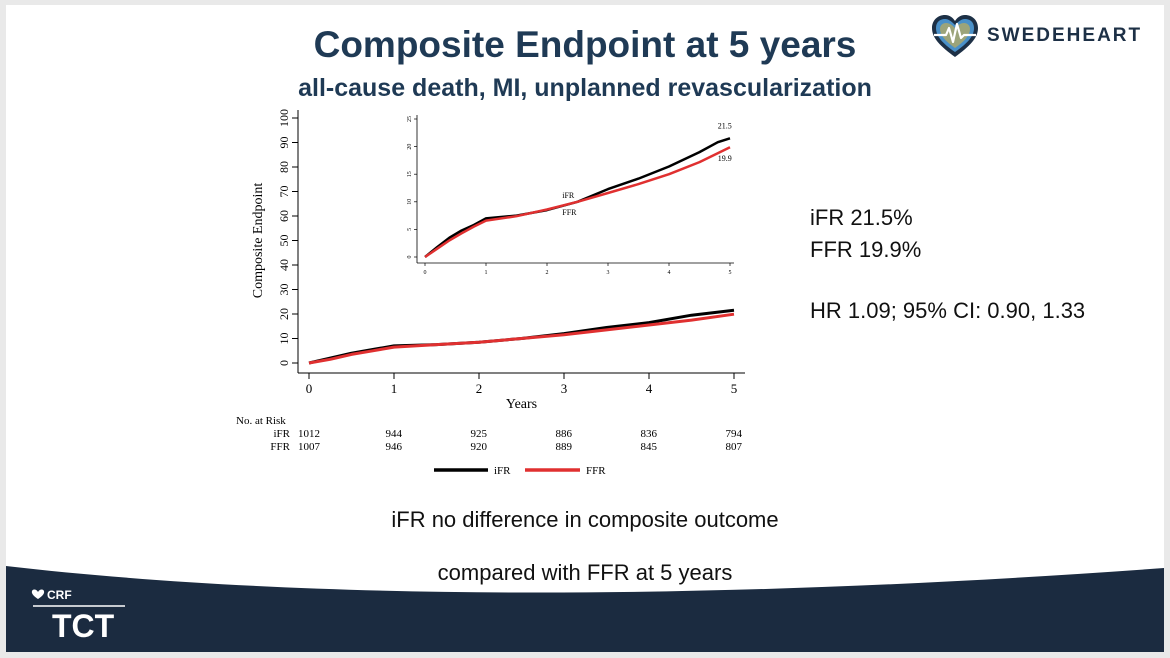  I want to click on inset-background, so click(570, 197).